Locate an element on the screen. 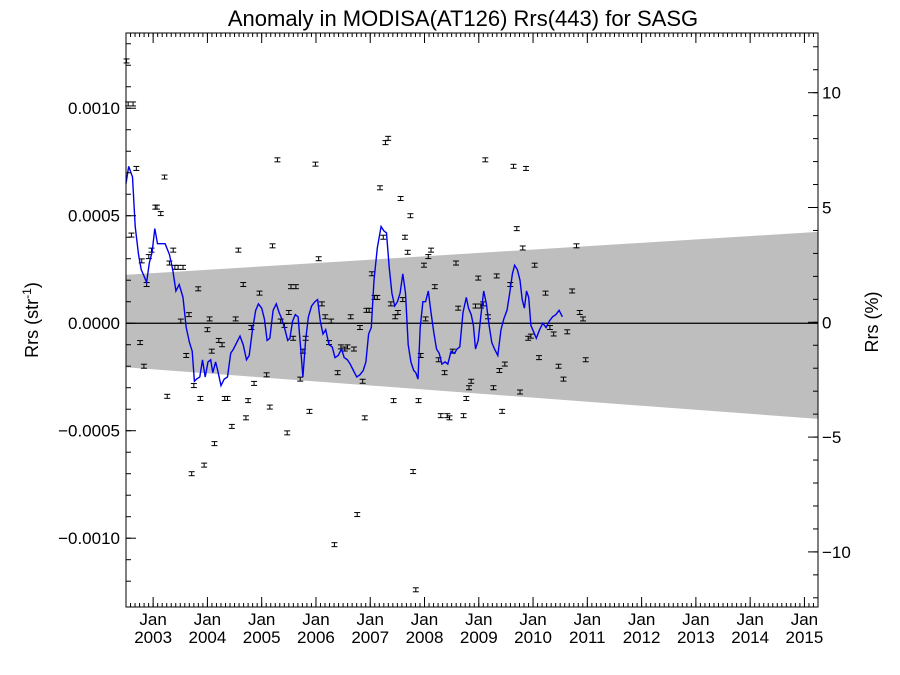  x-tick-year: 2011 is located at coordinates (587, 637).